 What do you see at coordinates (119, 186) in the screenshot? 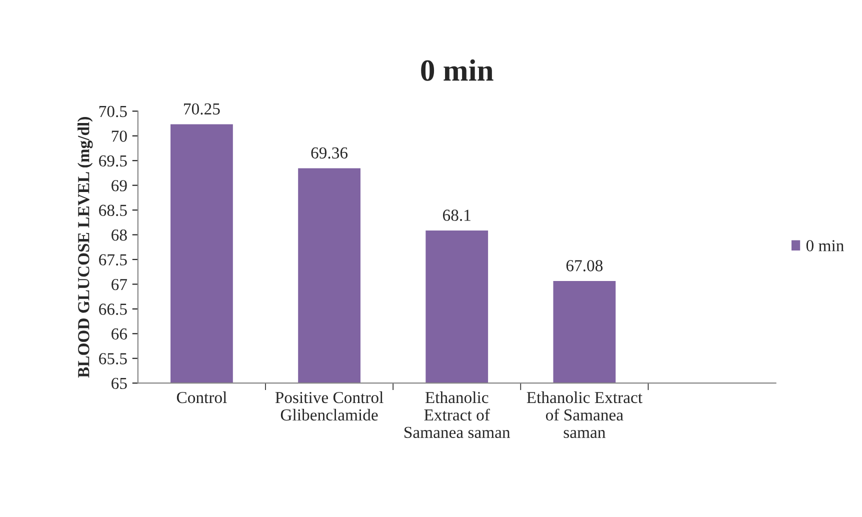
I see `y-tick-label: 69` at bounding box center [119, 186].